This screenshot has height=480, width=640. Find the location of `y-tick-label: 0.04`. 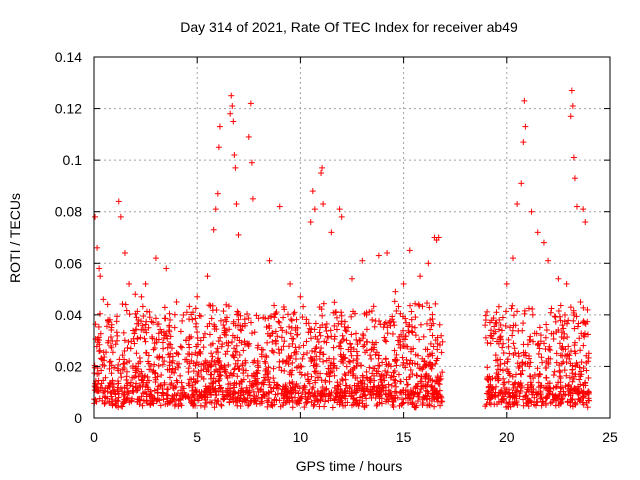

y-tick-label: 0.04 is located at coordinates (68, 315).